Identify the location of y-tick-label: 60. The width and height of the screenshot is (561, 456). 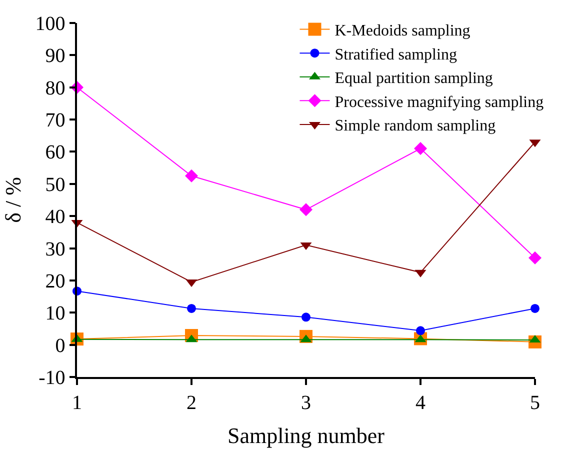
(55, 153).